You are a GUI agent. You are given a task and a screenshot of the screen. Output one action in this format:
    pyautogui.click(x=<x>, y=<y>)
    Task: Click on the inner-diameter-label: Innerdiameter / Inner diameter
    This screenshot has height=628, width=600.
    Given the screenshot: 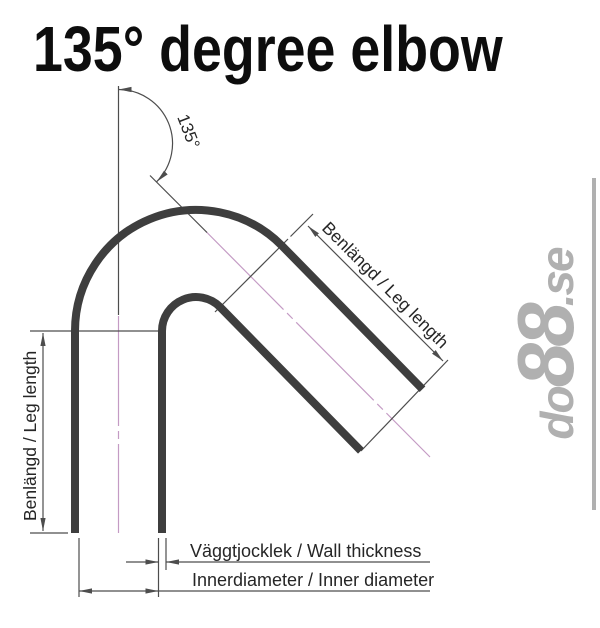 What is the action you would take?
    pyautogui.click(x=313, y=580)
    